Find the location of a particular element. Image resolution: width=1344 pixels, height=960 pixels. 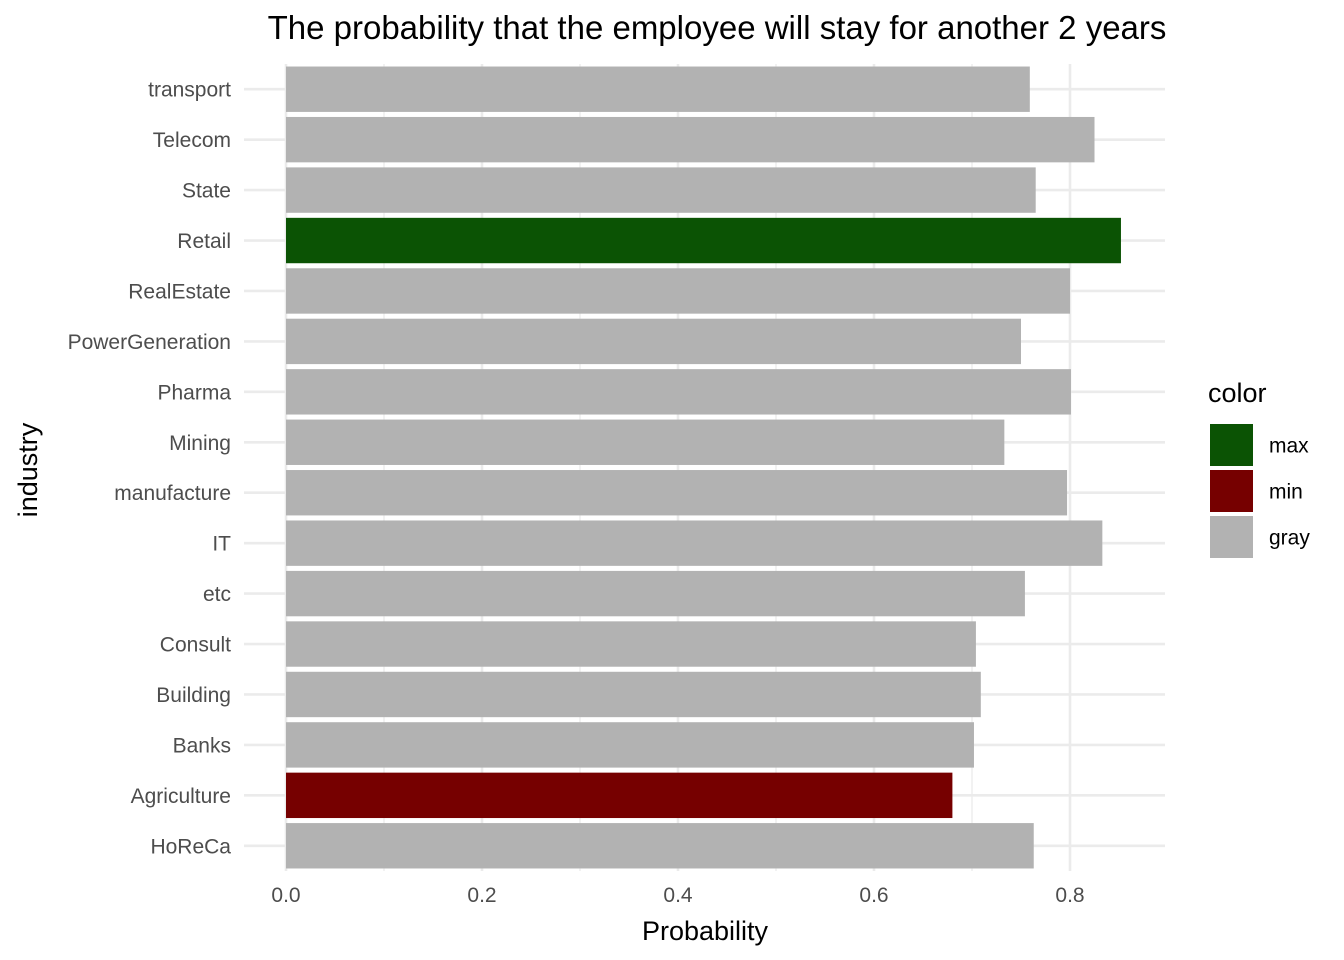

y-tick-label: transport is located at coordinates (189, 90).